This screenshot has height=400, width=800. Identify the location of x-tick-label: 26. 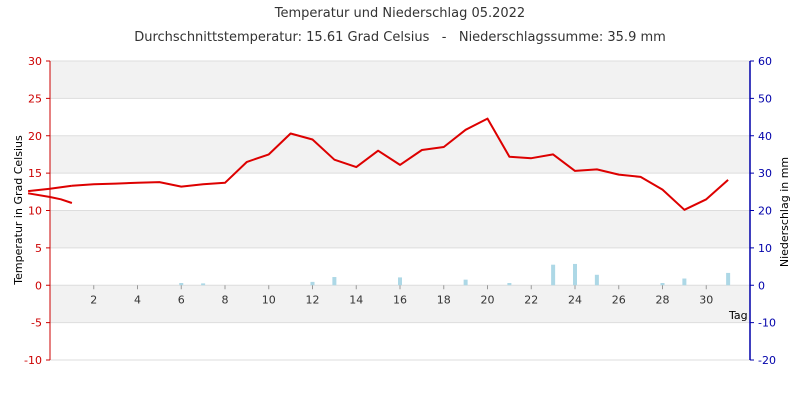
(619, 299).